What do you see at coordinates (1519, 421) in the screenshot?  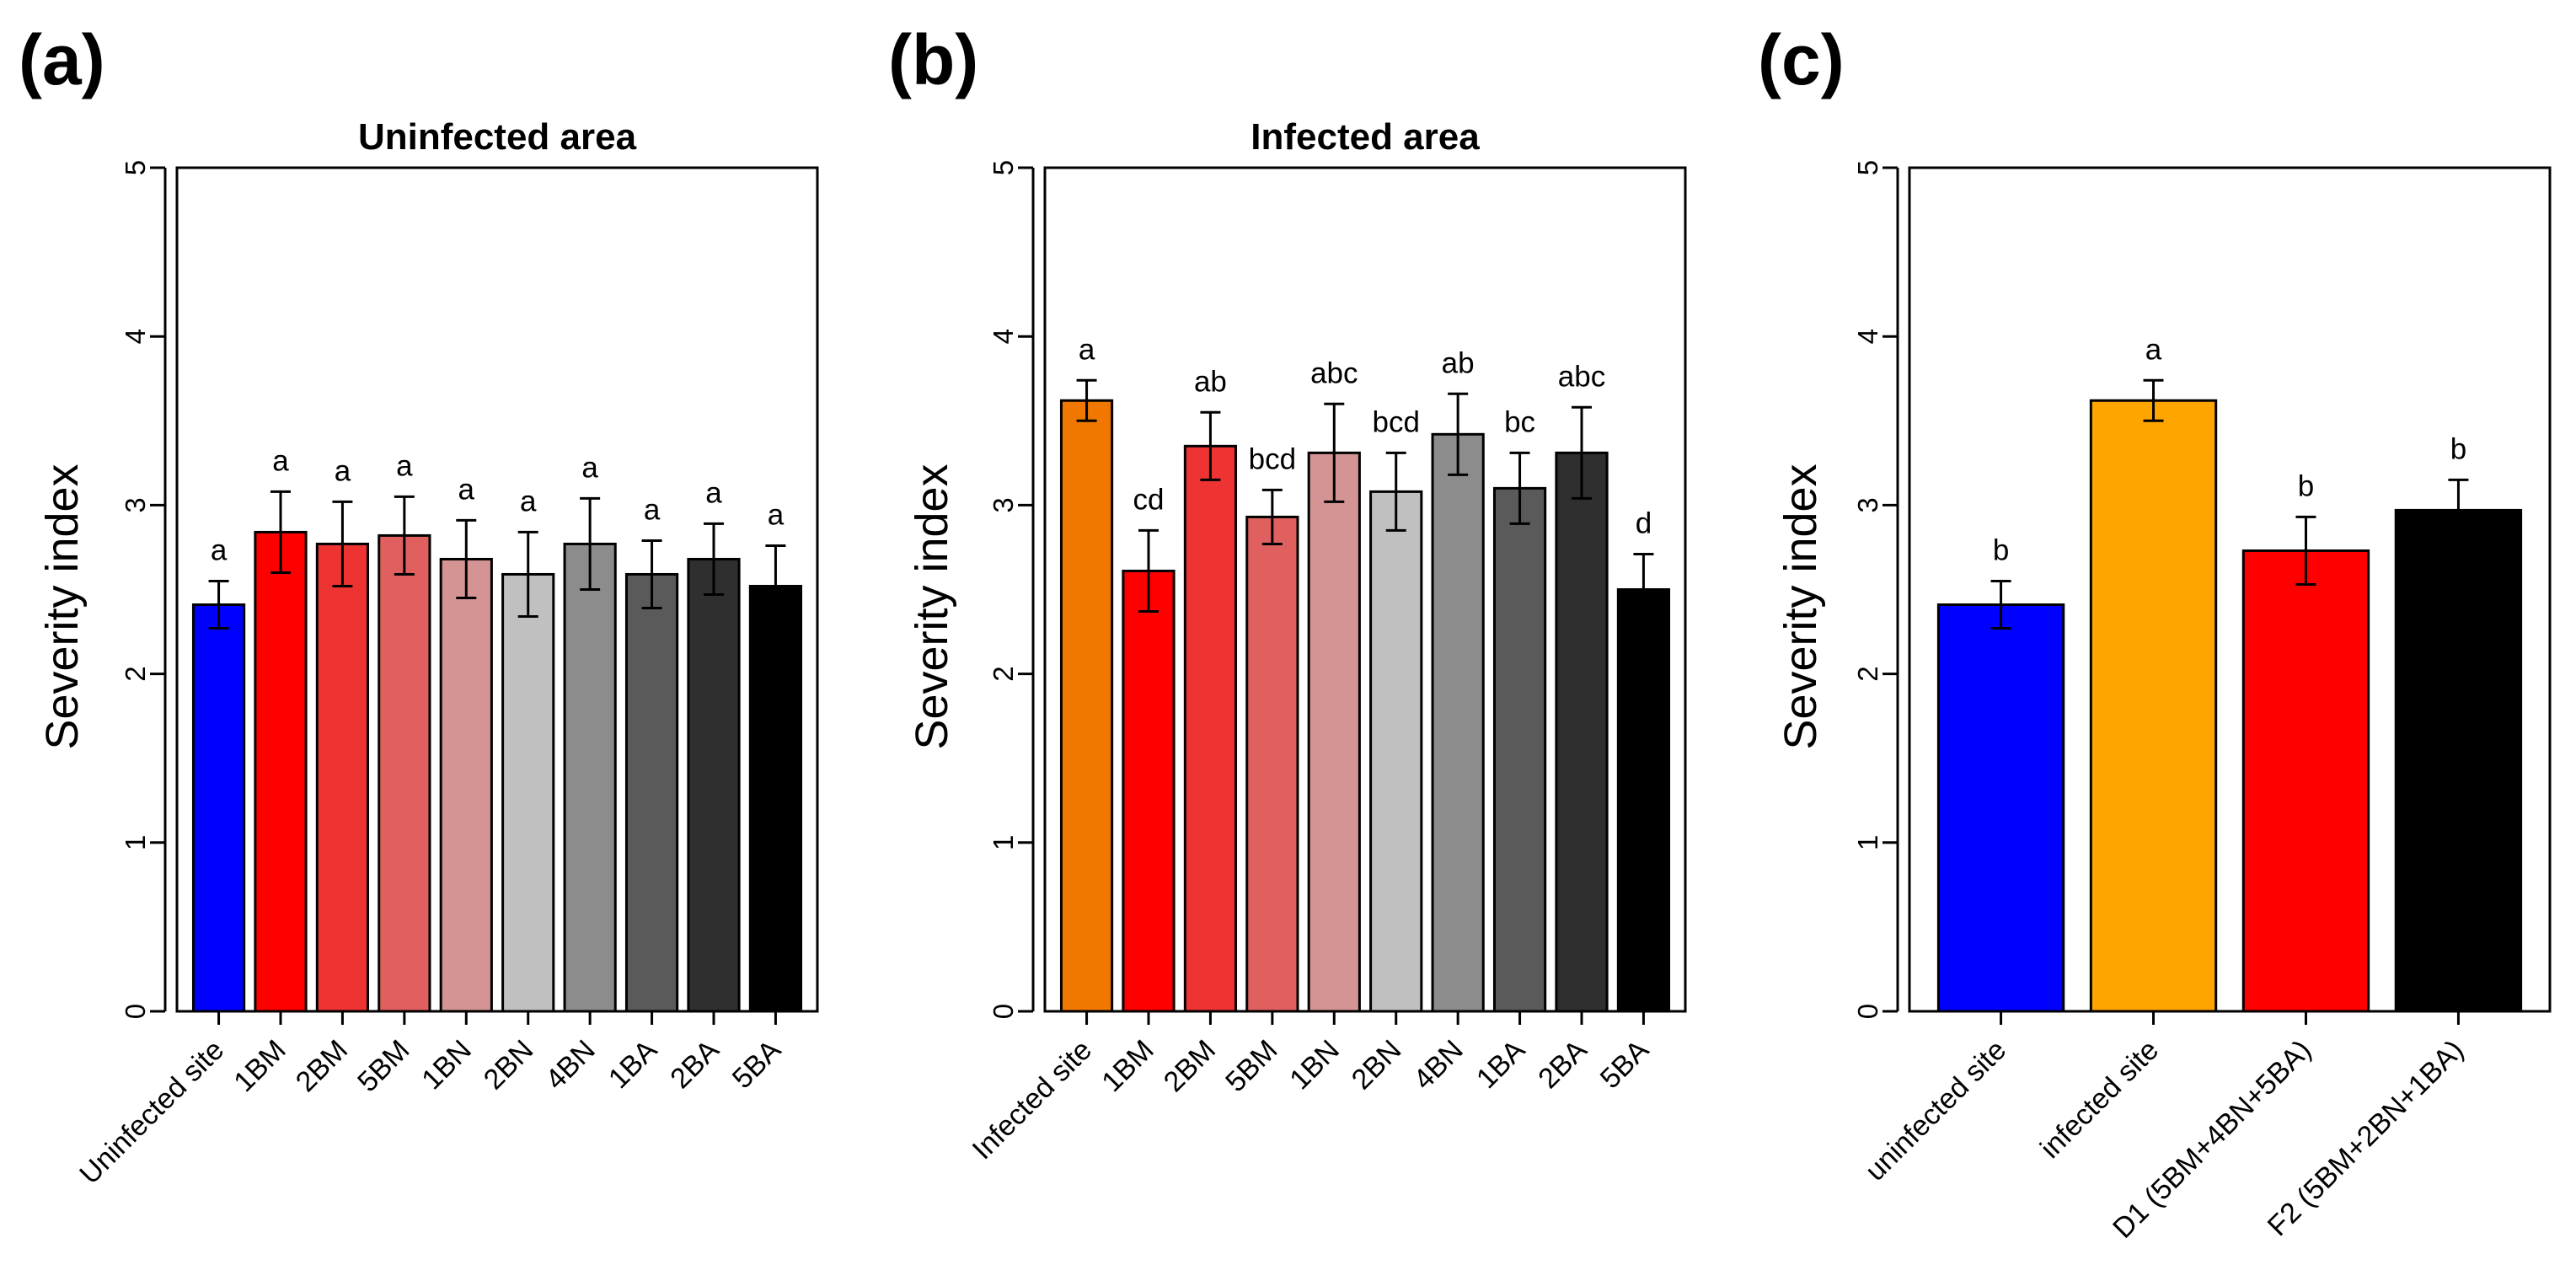 I see `significance-label: bc` at bounding box center [1519, 421].